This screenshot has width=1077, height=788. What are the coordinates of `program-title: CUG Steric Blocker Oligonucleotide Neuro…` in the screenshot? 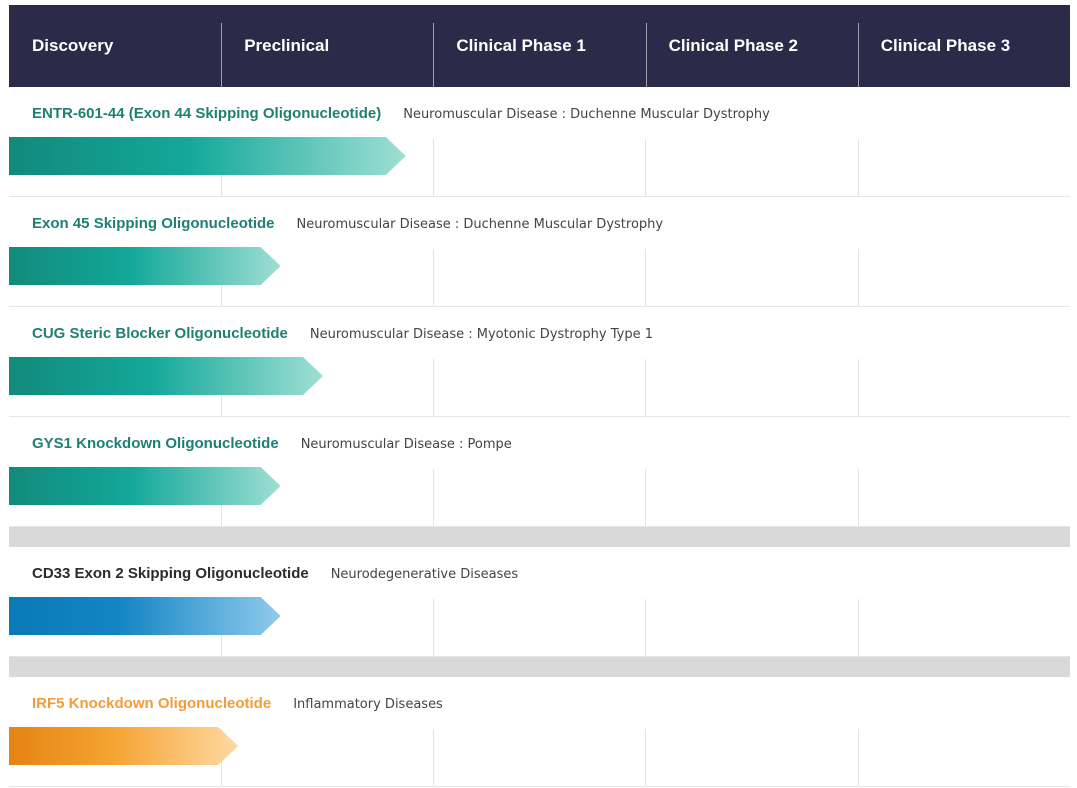 It's located at (342, 333).